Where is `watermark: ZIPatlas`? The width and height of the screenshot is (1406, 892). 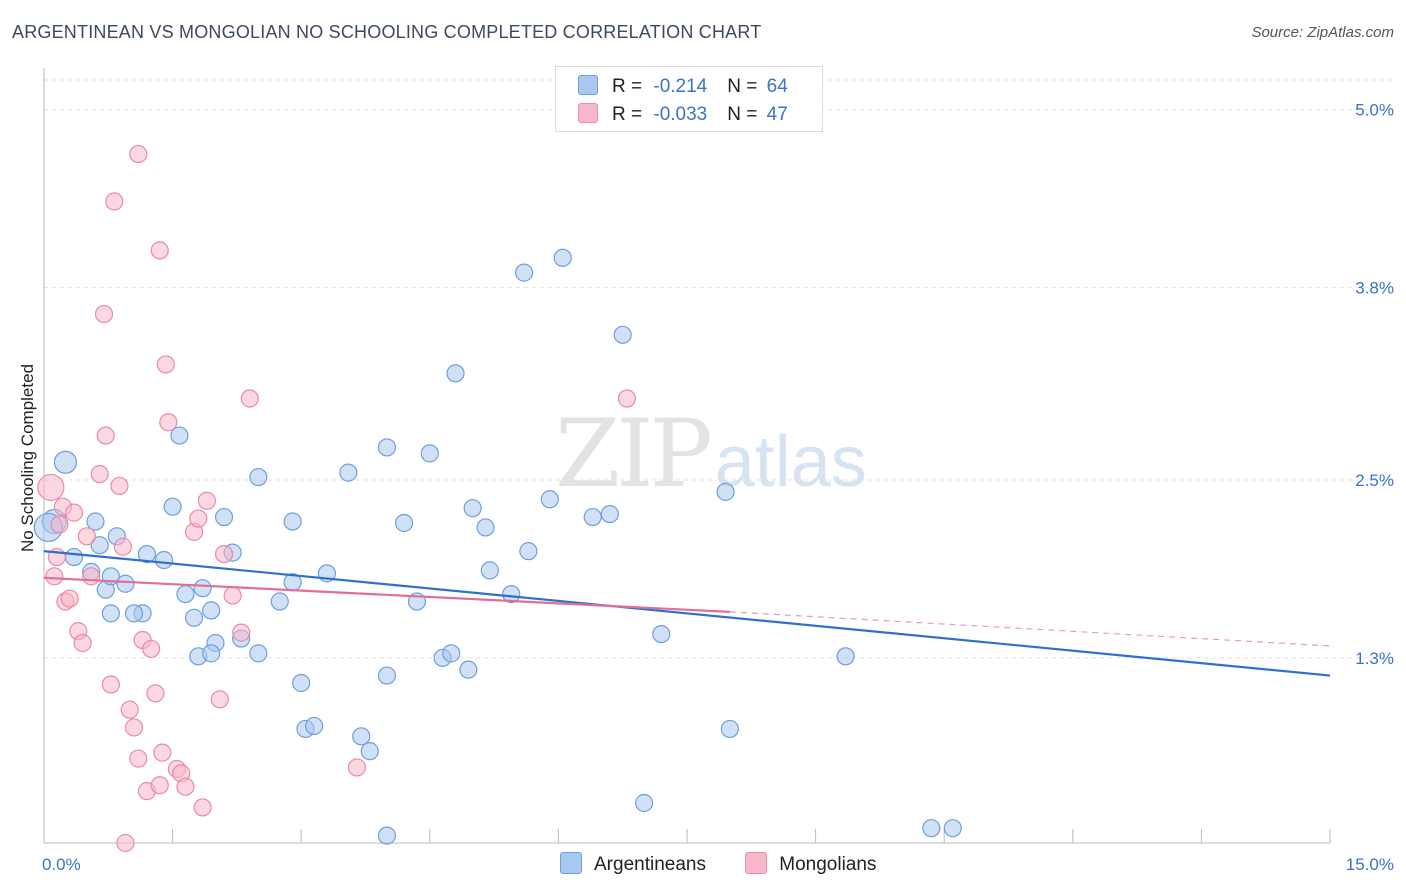
watermark: ZIPatlas is located at coordinates (711, 454).